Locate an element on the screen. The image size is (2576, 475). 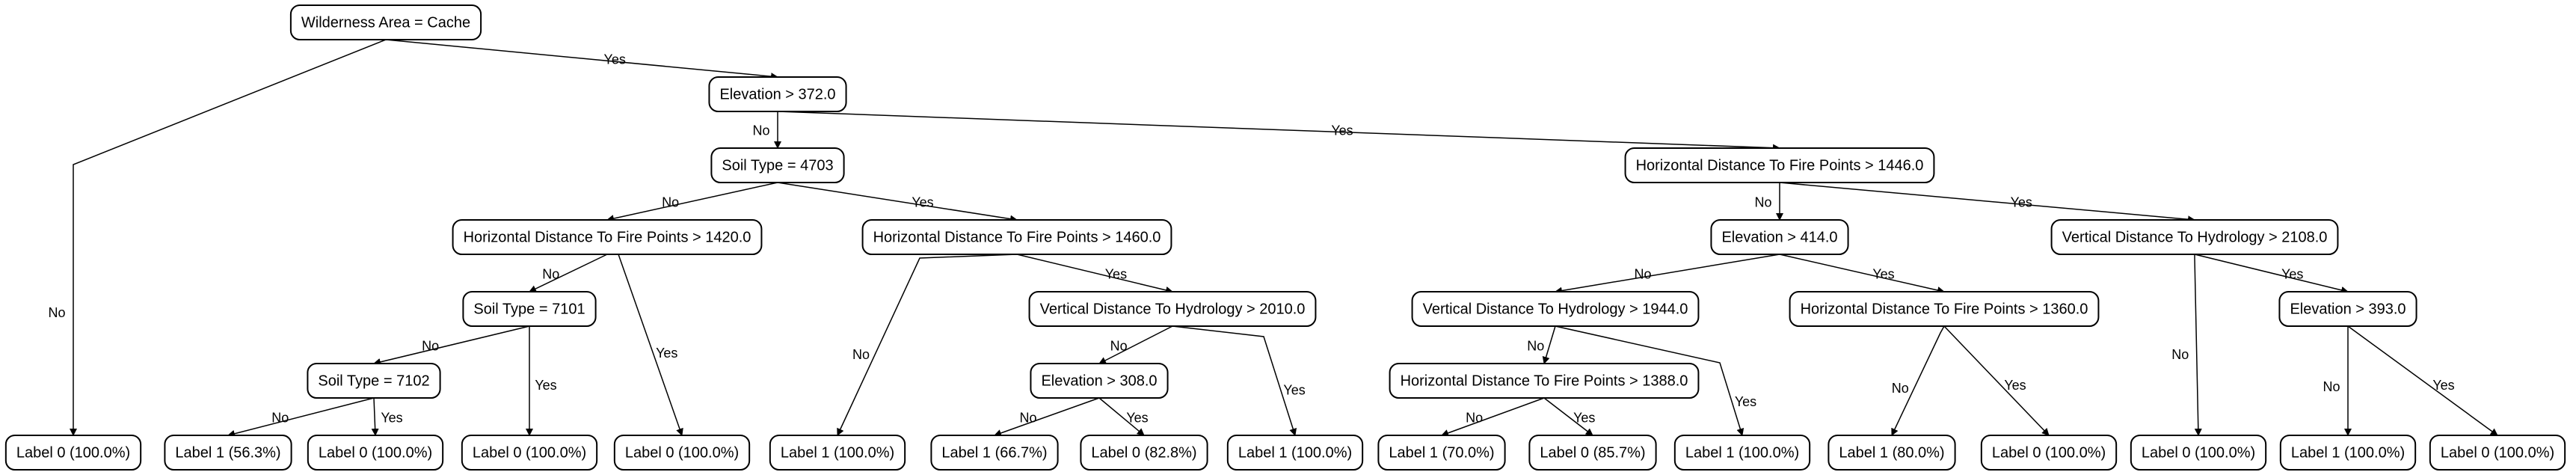
node-label: Elevation > 372.0 is located at coordinates (777, 94).